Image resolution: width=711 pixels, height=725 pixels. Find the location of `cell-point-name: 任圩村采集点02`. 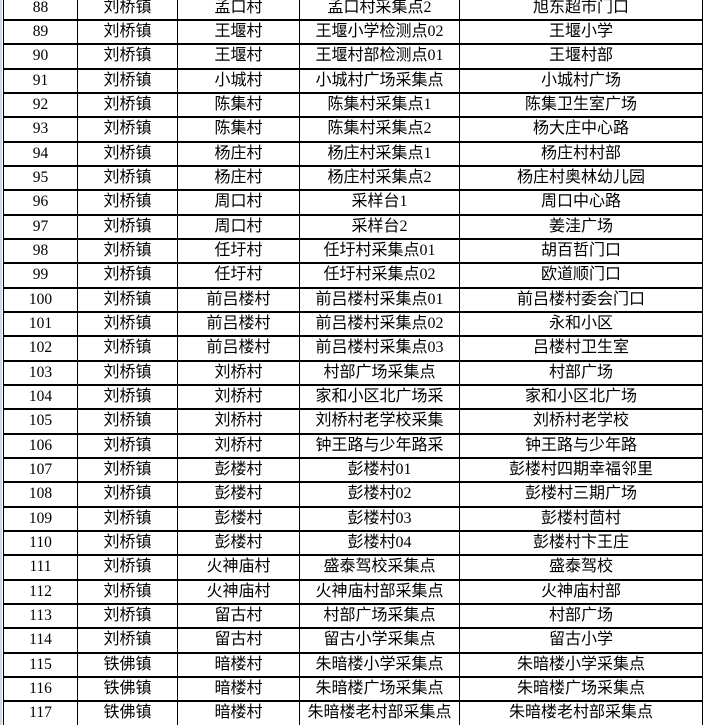

cell-point-name: 任圩村采集点02 is located at coordinates (380, 276).